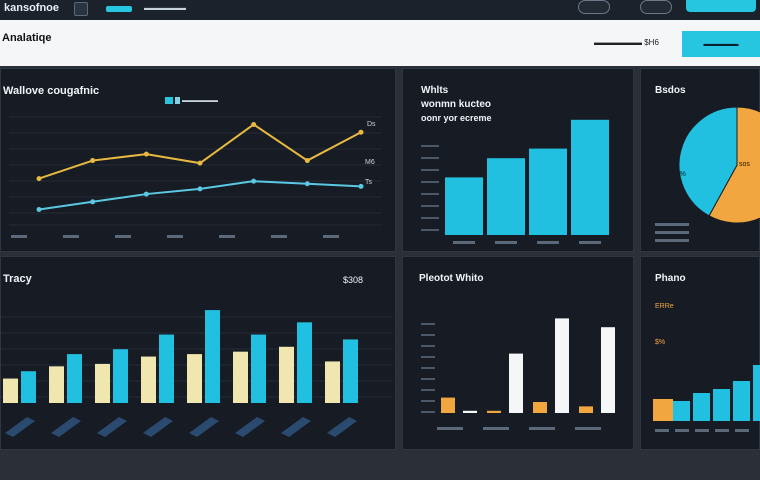  What do you see at coordinates (353, 280) in the screenshot?
I see `trend-value: $308` at bounding box center [353, 280].